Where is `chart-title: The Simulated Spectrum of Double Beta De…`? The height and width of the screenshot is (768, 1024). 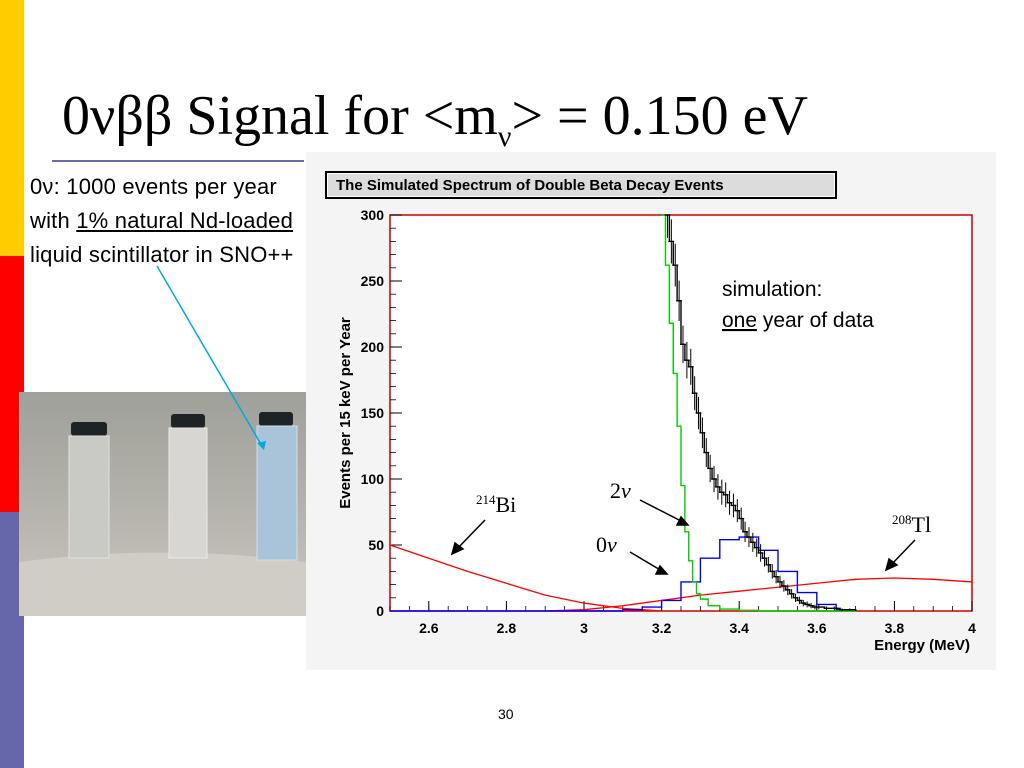
chart-title: The Simulated Spectrum of Double Beta De… is located at coordinates (530, 185).